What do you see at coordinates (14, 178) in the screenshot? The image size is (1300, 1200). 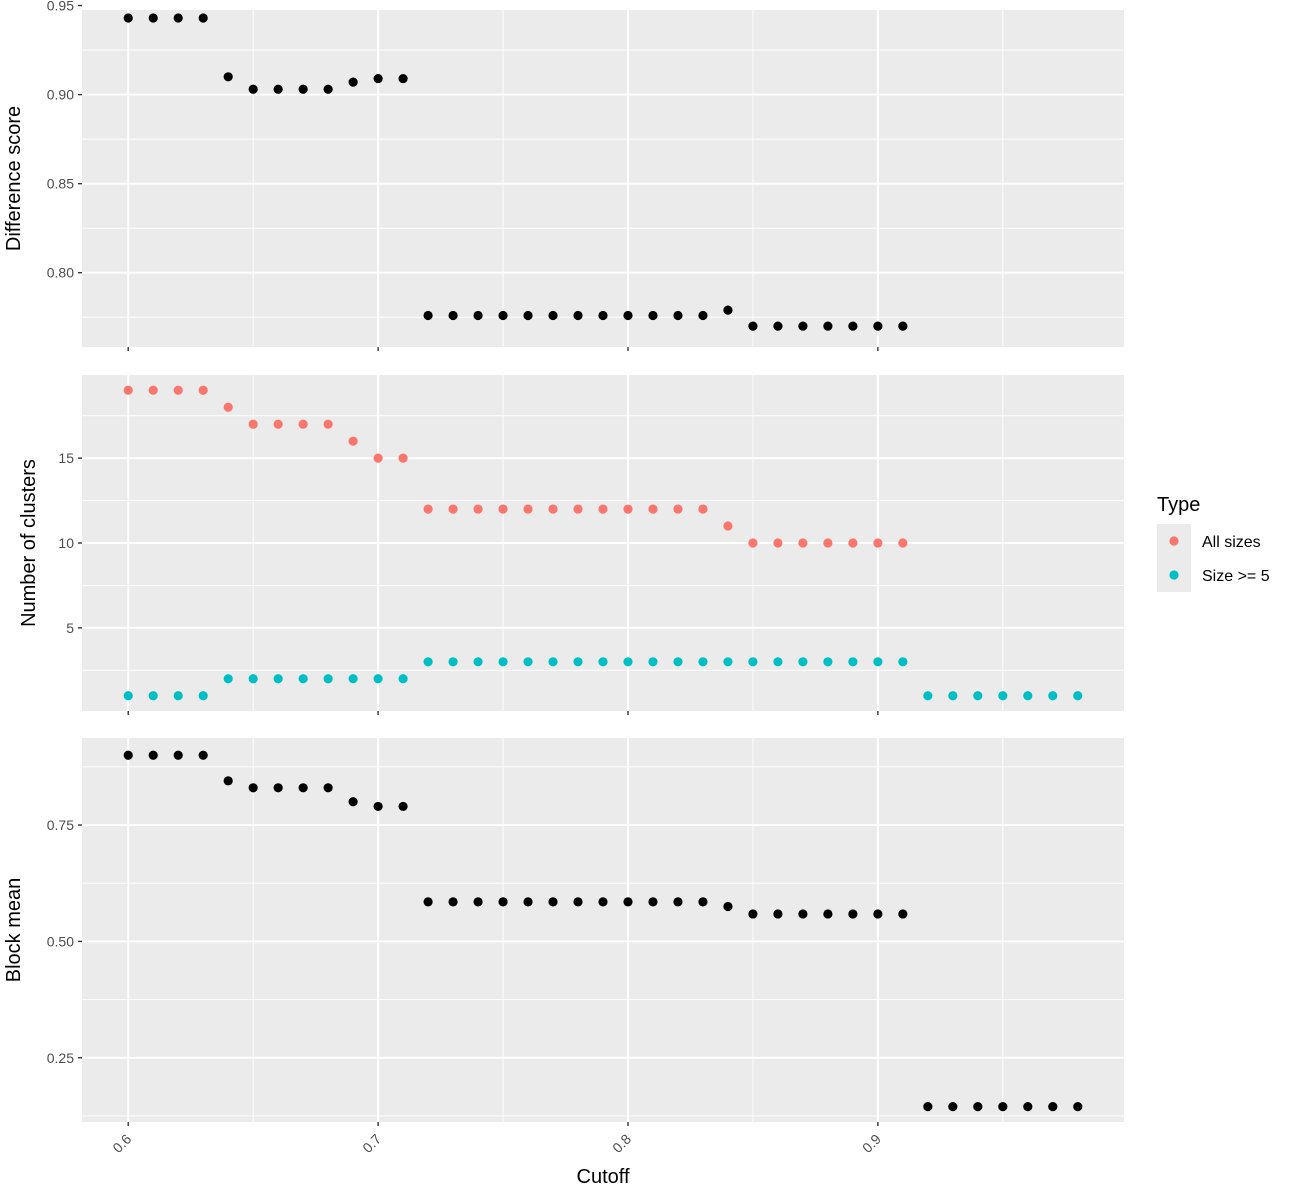 I see `y-axis-title: Difference score` at bounding box center [14, 178].